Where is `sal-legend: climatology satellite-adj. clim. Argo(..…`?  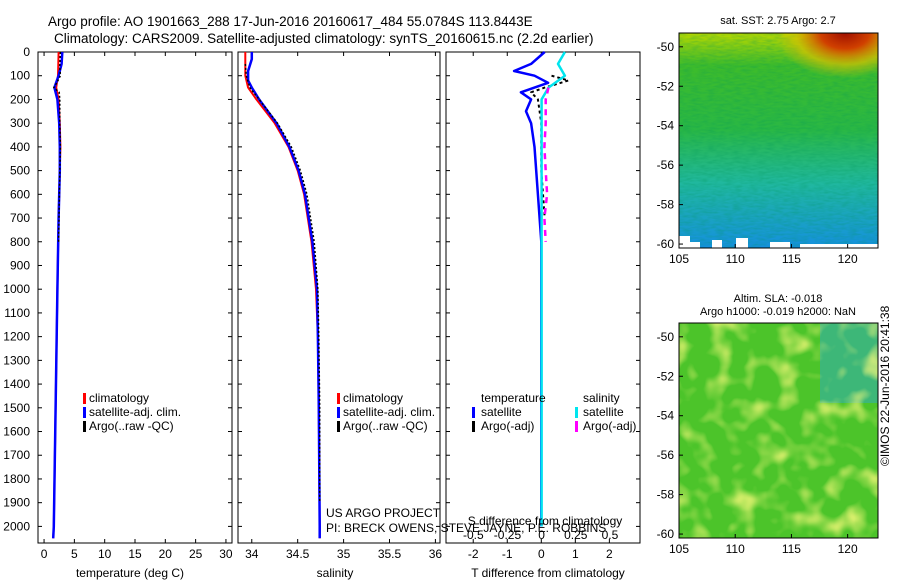 sal-legend: climatology satellite-adj. clim. Argo(..… is located at coordinates (386, 412).